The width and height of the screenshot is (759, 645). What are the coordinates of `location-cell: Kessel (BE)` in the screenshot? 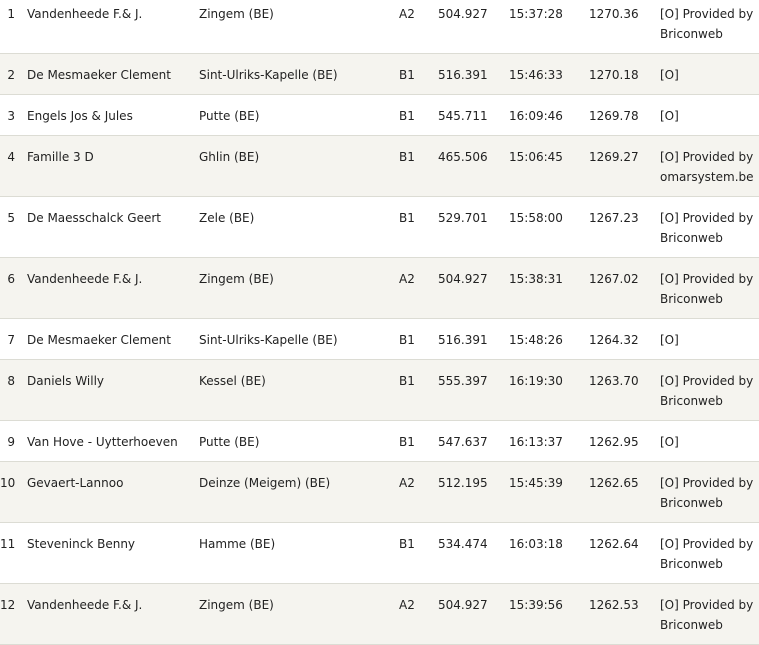 It's located at (232, 381).